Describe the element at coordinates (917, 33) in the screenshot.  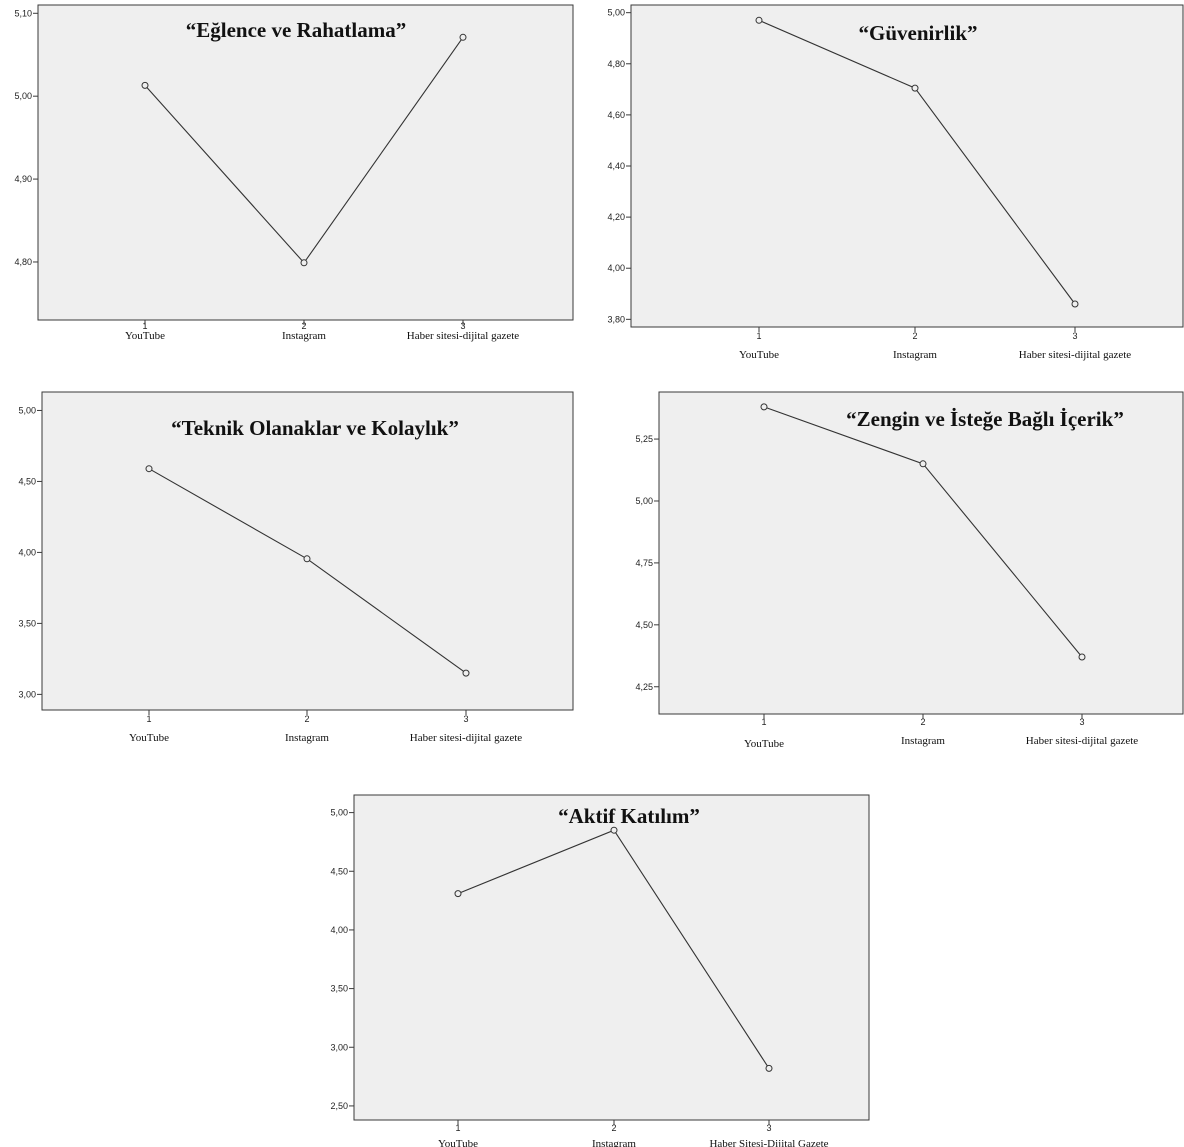
I see `chart-title: “Güvenirlik”` at that location.